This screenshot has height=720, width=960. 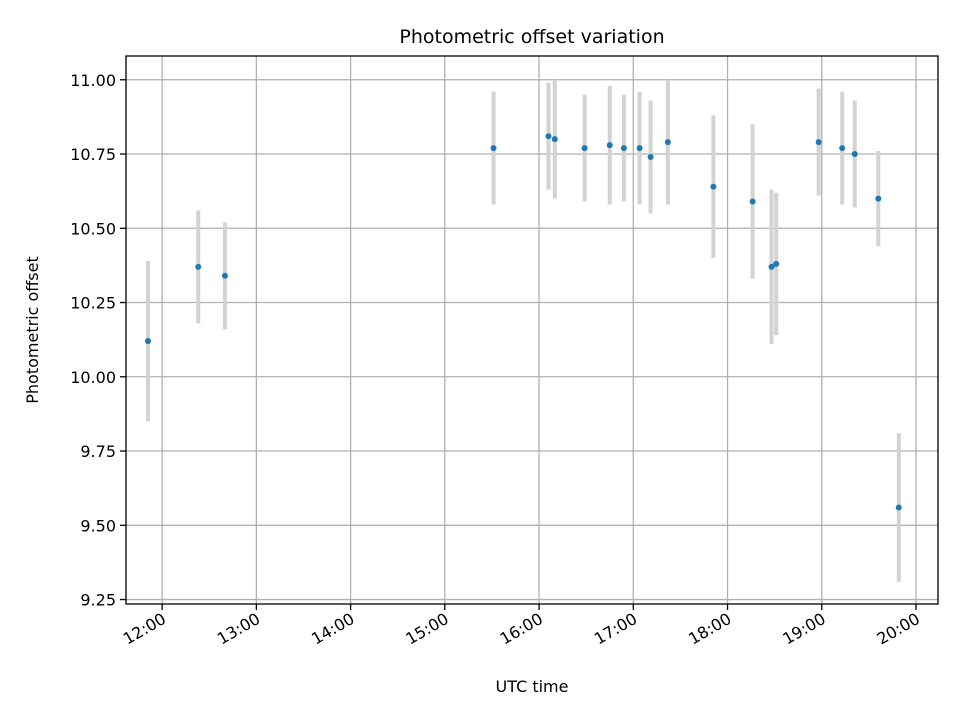 What do you see at coordinates (93, 80) in the screenshot?
I see `y-tick-label: 11.00` at bounding box center [93, 80].